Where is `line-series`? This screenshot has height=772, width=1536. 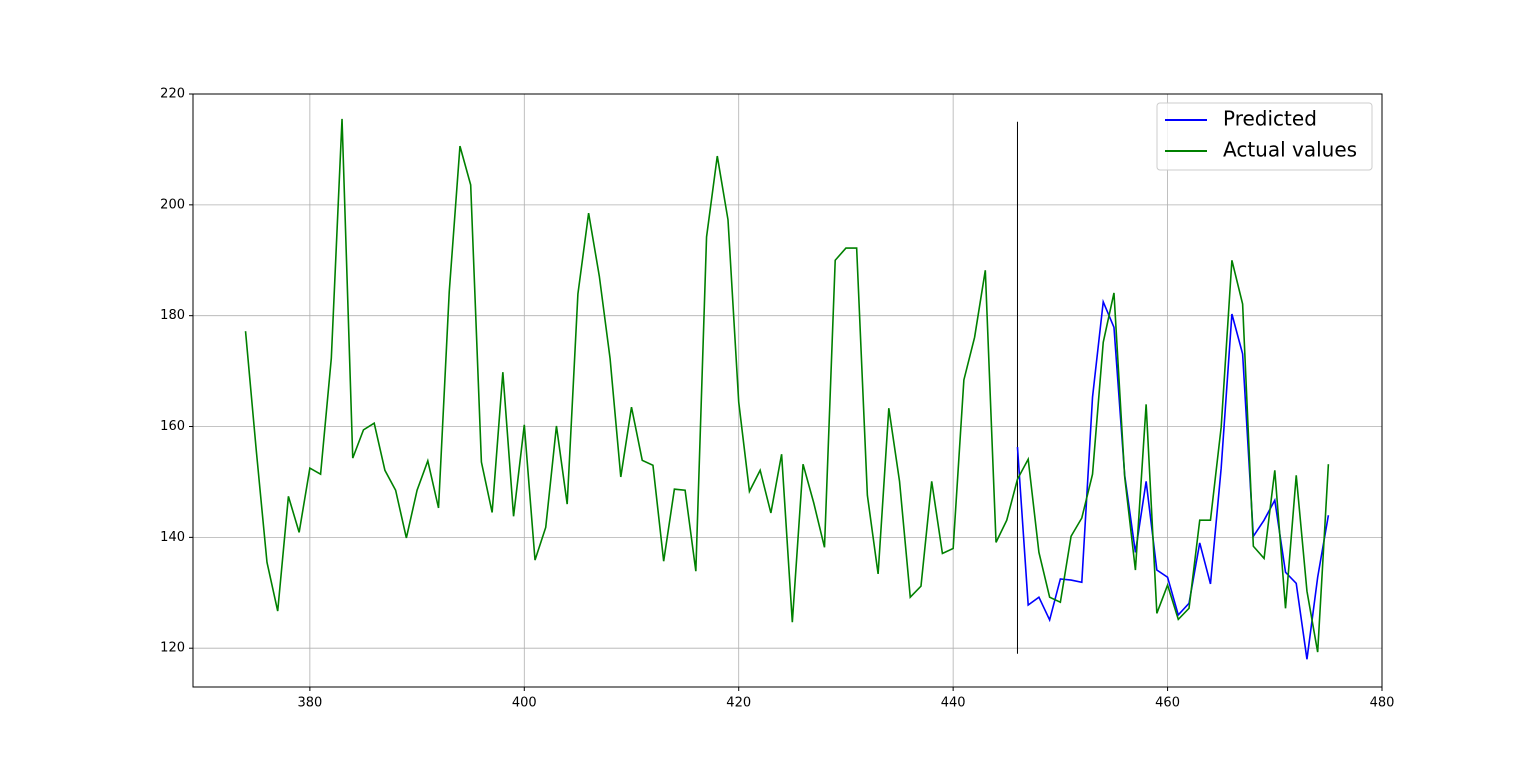
line-series is located at coordinates (1173, 479).